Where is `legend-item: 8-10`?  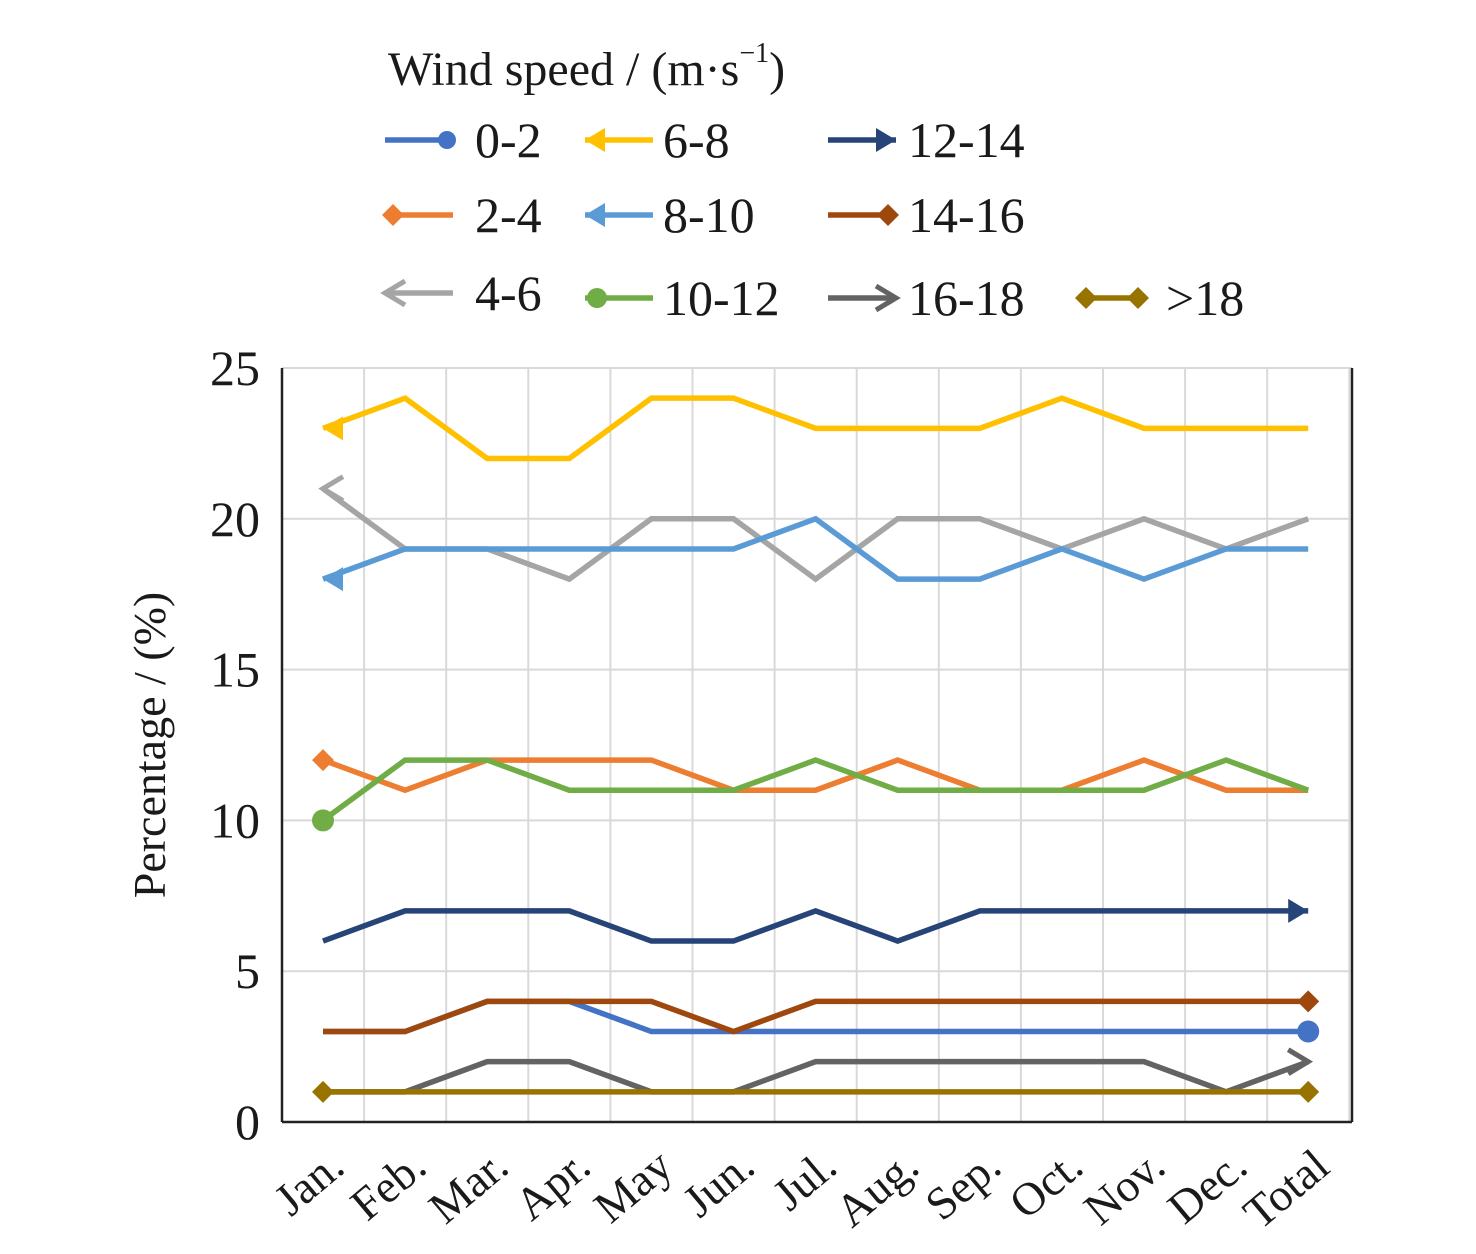 legend-item: 8-10 is located at coordinates (670, 215).